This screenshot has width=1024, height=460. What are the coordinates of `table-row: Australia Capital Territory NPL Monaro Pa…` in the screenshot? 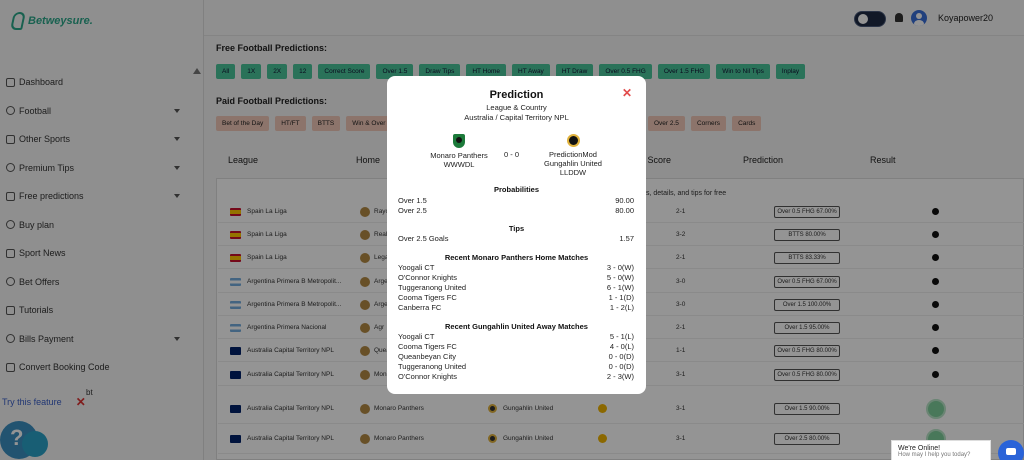 It's located at (621, 409).